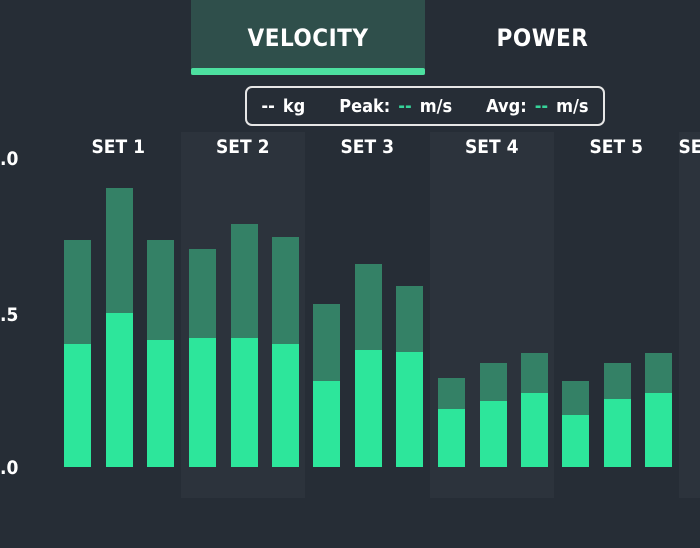 The height and width of the screenshot is (548, 700). Describe the element at coordinates (542, 37) in the screenshot. I see `tab-power: POWER` at that location.